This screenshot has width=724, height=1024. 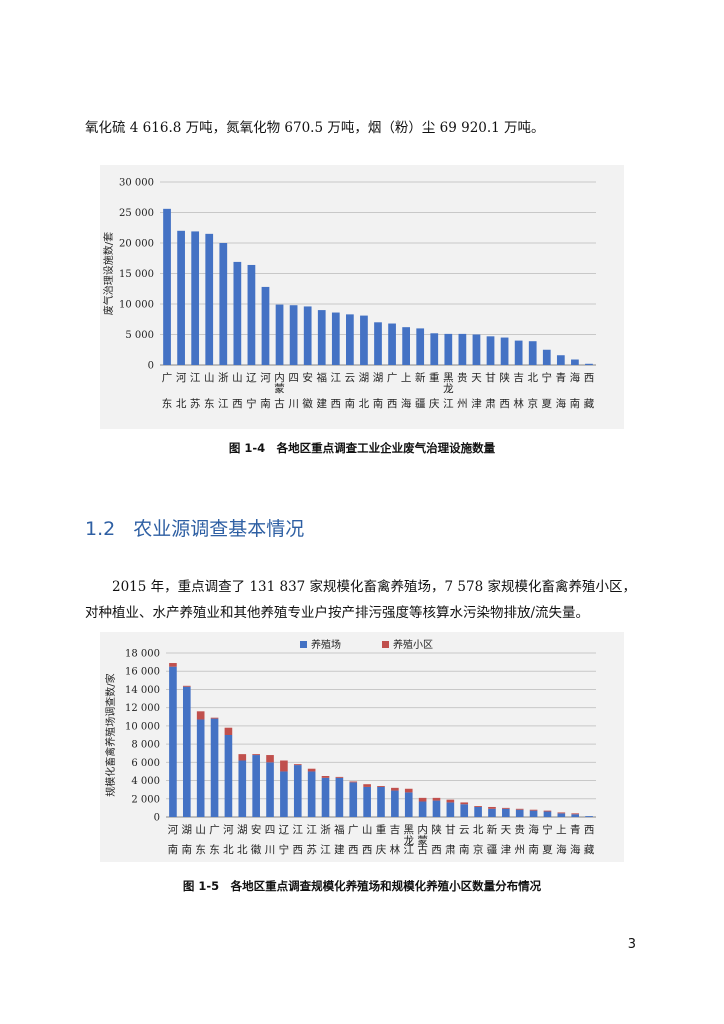 I want to click on y-tick-label: 8 000, so click(x=145, y=745).